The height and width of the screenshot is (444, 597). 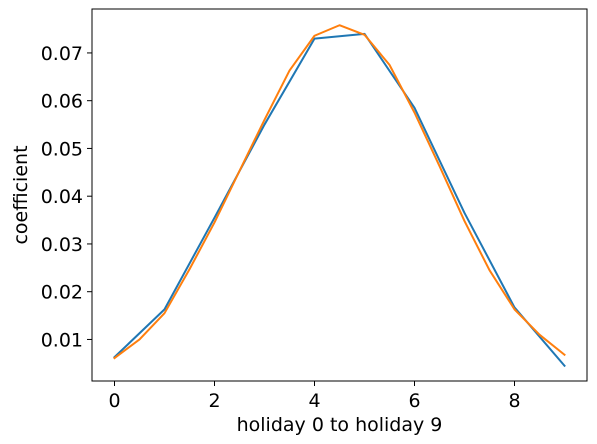 I want to click on y-tick-label: 0.07, so click(x=62, y=54).